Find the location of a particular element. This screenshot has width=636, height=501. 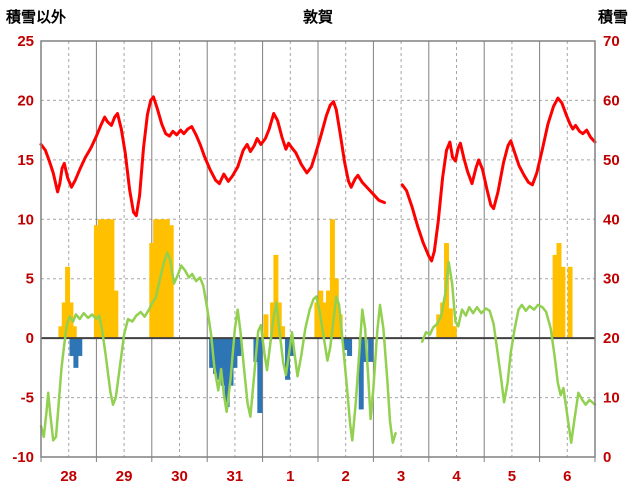

left-axis-tick-label: 20 is located at coordinates (25, 100).